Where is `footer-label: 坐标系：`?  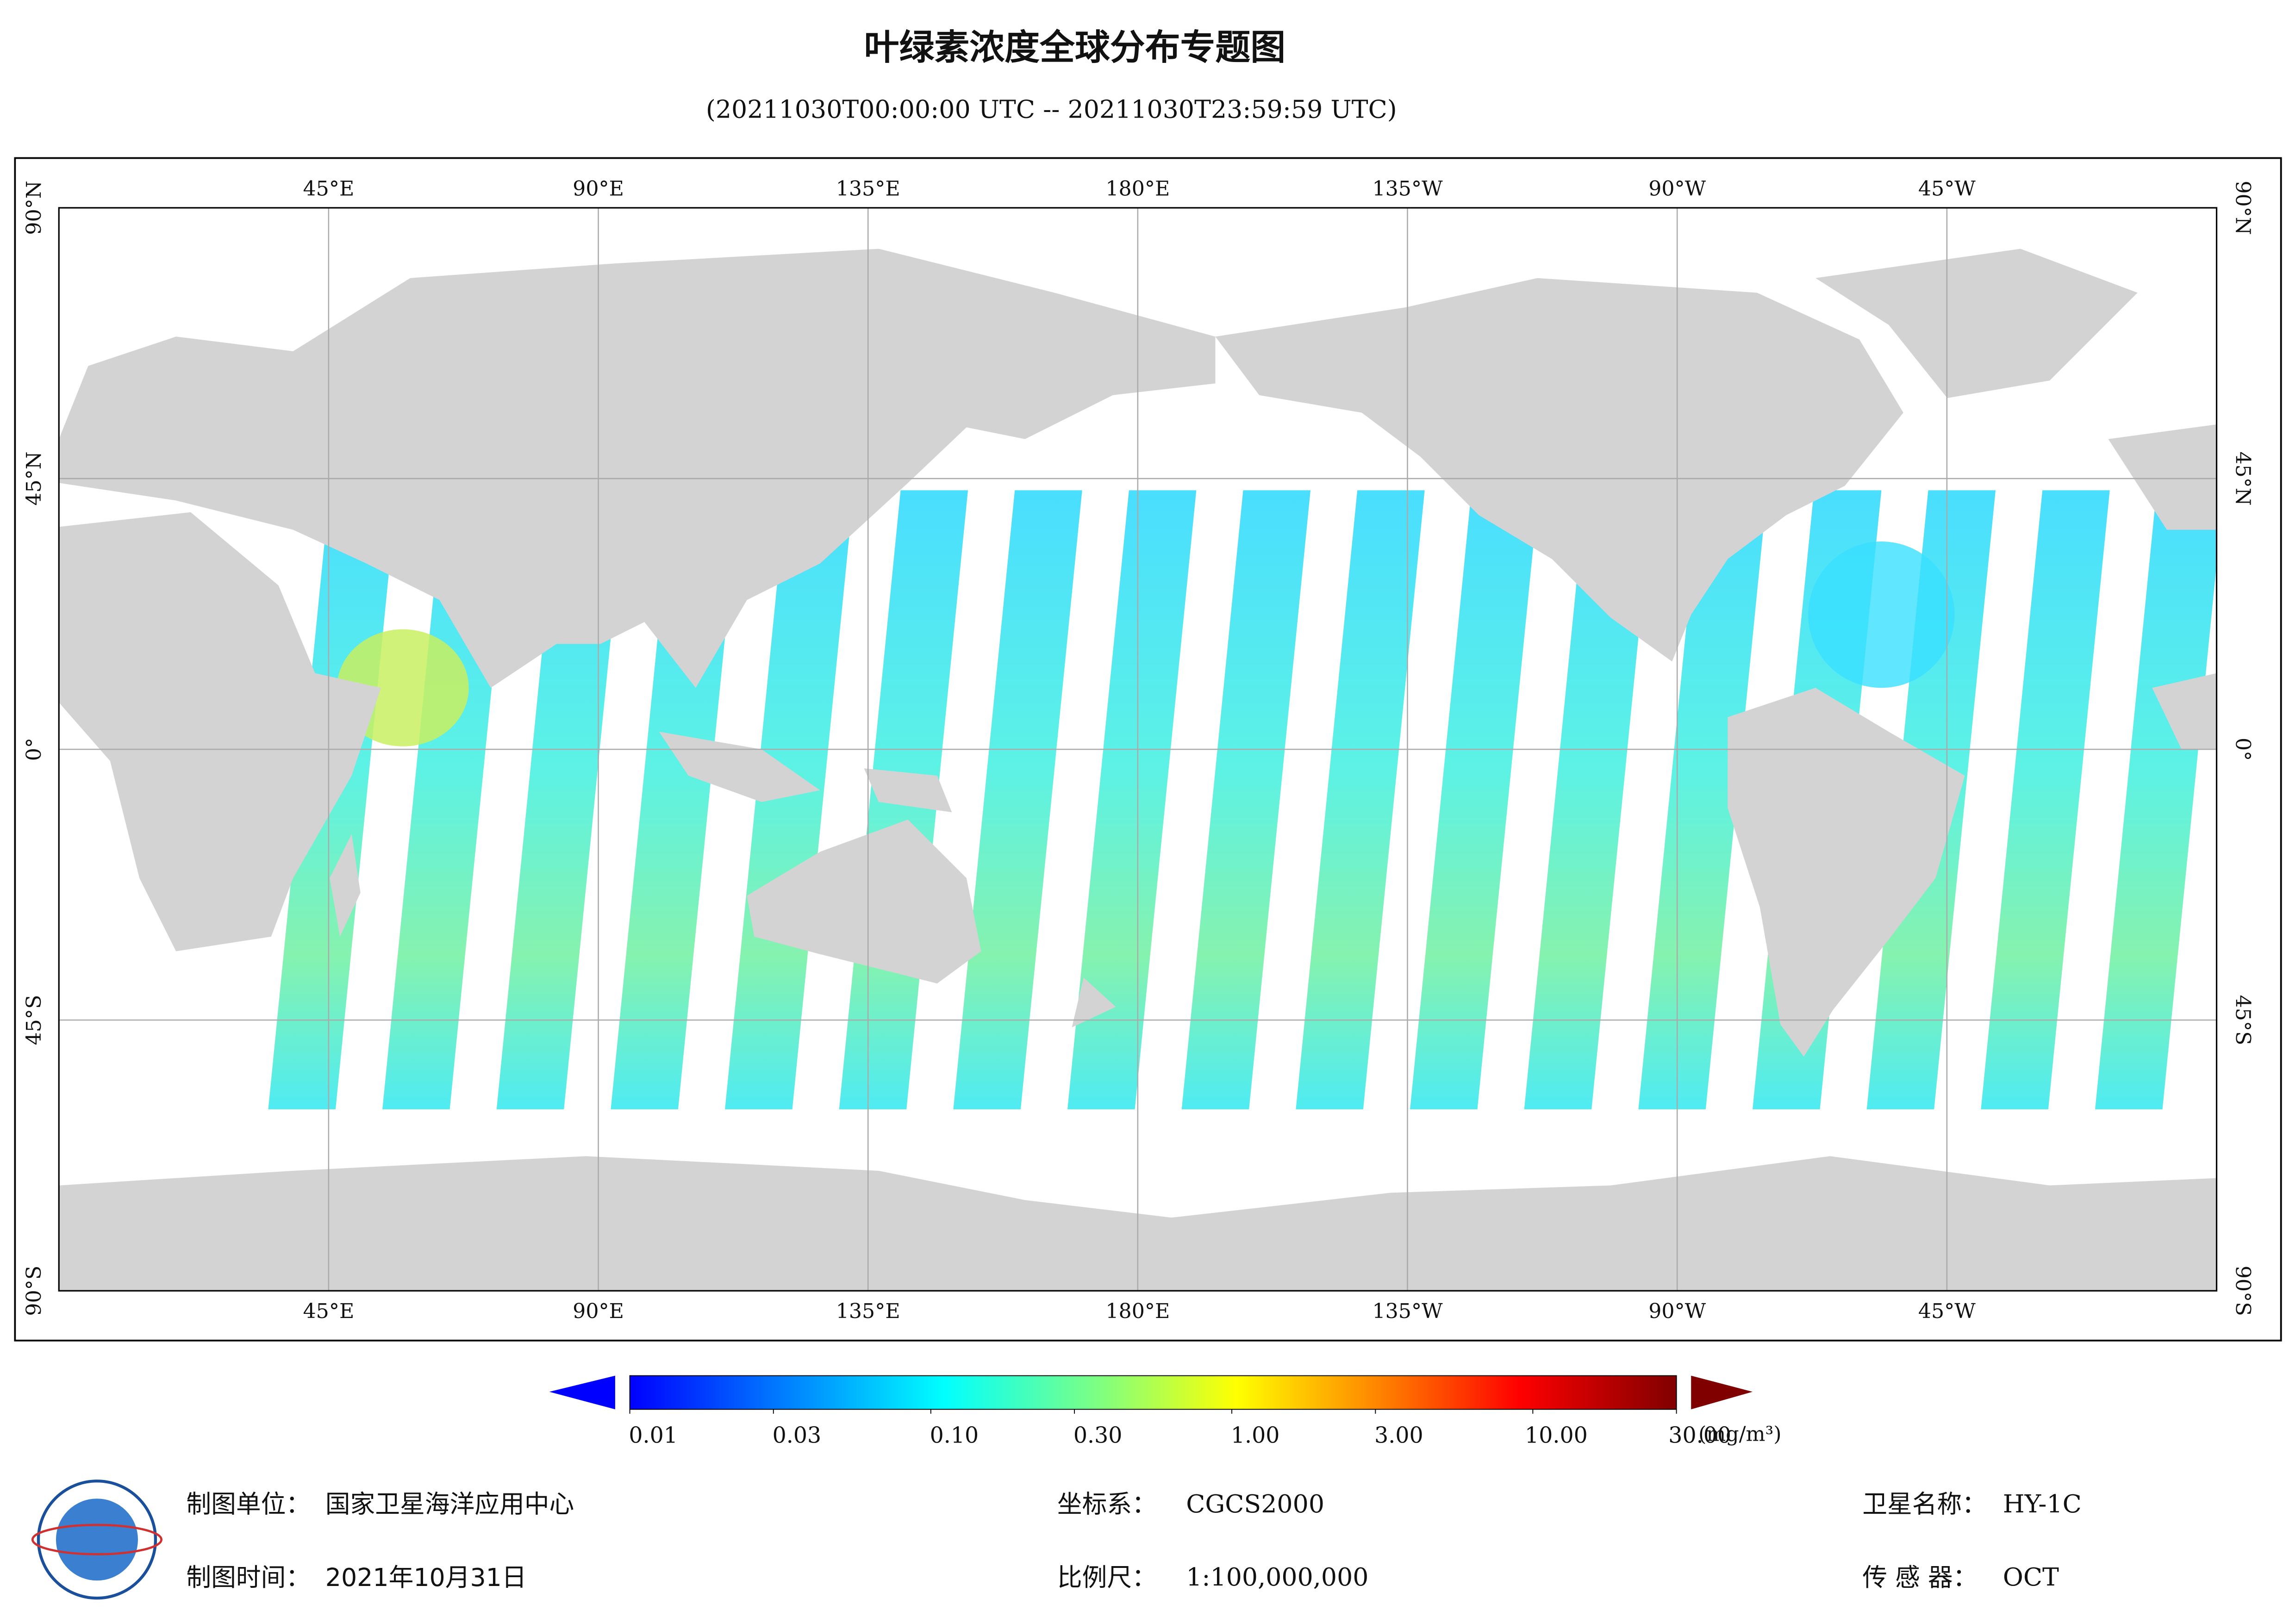 footer-label: 坐标系： is located at coordinates (1107, 1504).